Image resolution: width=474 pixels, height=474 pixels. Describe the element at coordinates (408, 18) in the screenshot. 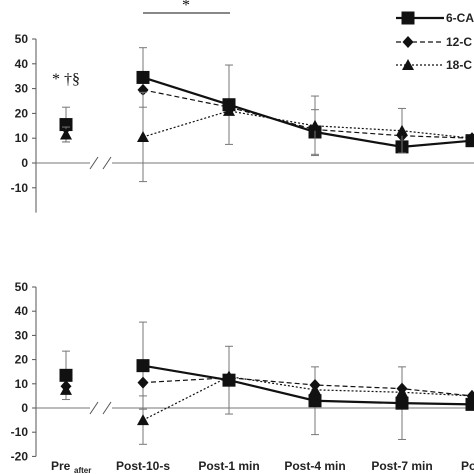

I see `legend-marker-6-ca` at that location.